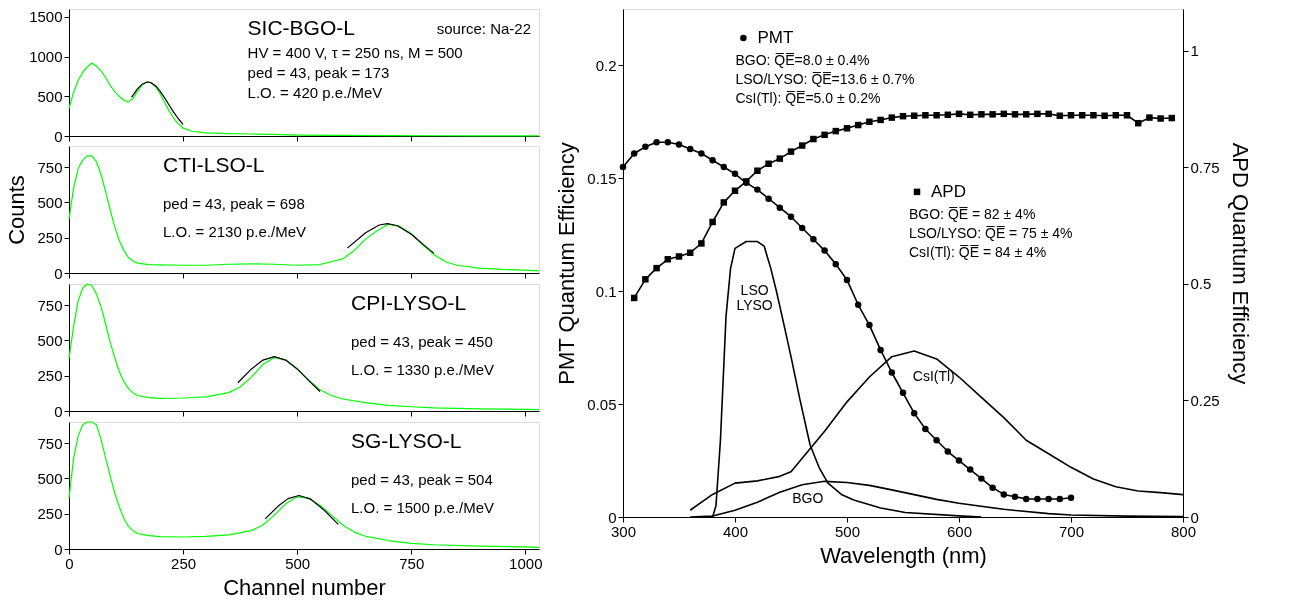 This screenshot has width=1290, height=610. Describe the element at coordinates (808, 97) in the screenshot. I see `annotation: CsI(Tl): Q̅E̅=5.0 ± 0.2%` at that location.